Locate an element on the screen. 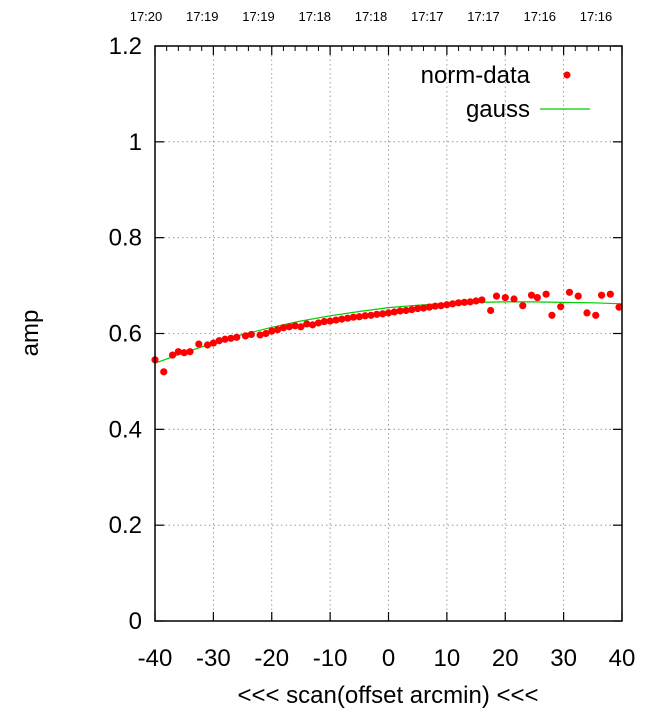 The image size is (658, 721). x-tick-label: -10 is located at coordinates (330, 658).